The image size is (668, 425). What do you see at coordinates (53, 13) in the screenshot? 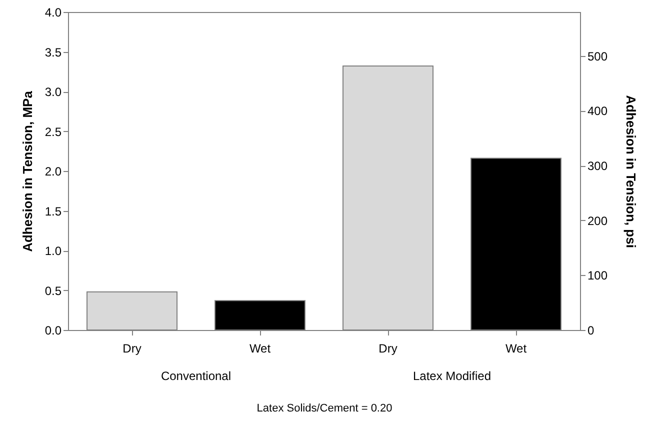
I see `y-tick-label: 4.0` at bounding box center [53, 13].